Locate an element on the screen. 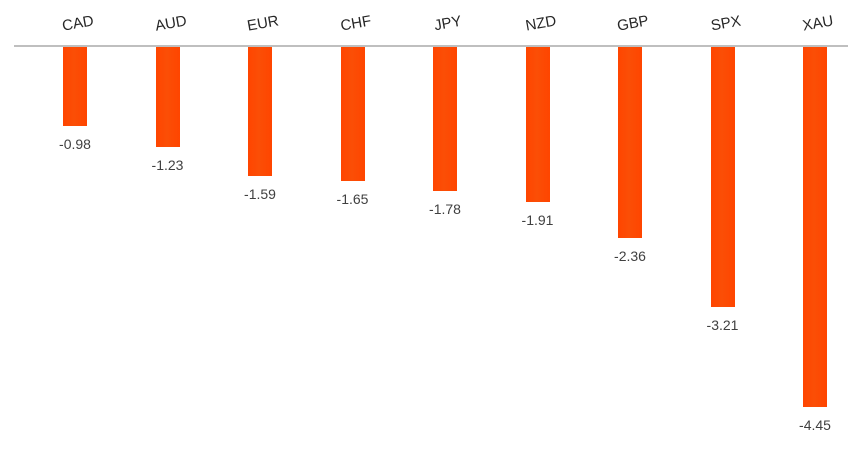 This screenshot has width=859, height=451. value-label: -0.98 is located at coordinates (75, 144).